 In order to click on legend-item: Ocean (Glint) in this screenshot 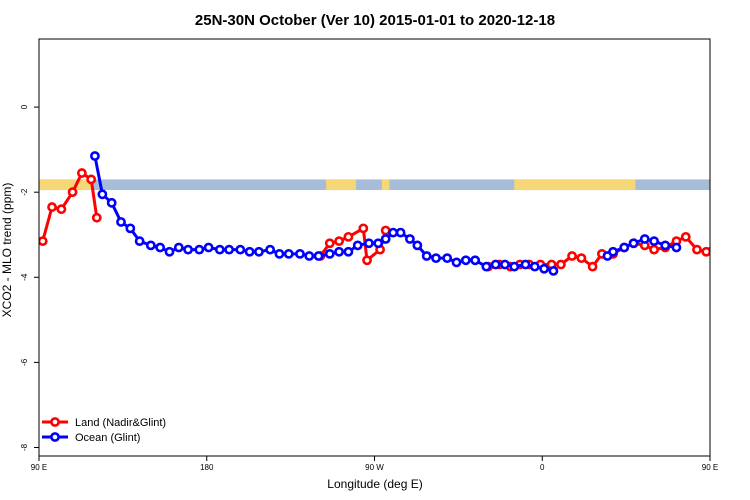, I will do `click(91, 438)`.